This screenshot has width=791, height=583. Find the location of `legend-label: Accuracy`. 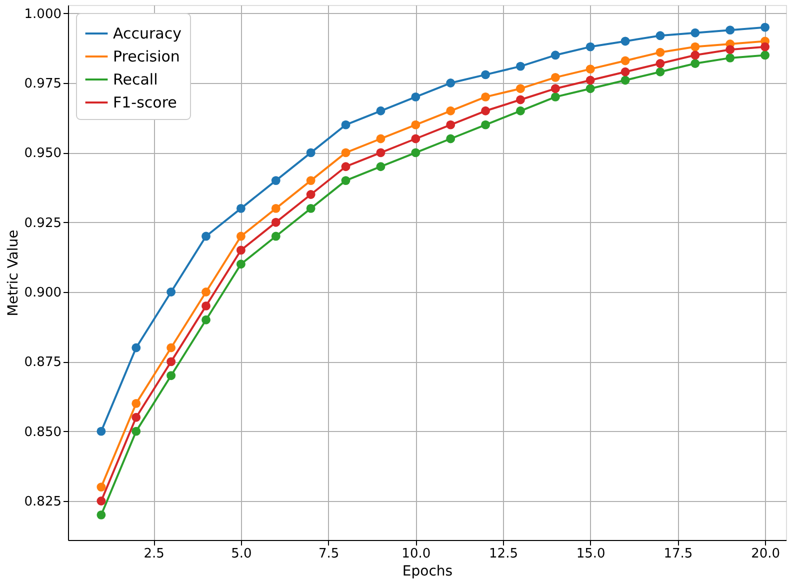

legend-label: Accuracy is located at coordinates (147, 33).